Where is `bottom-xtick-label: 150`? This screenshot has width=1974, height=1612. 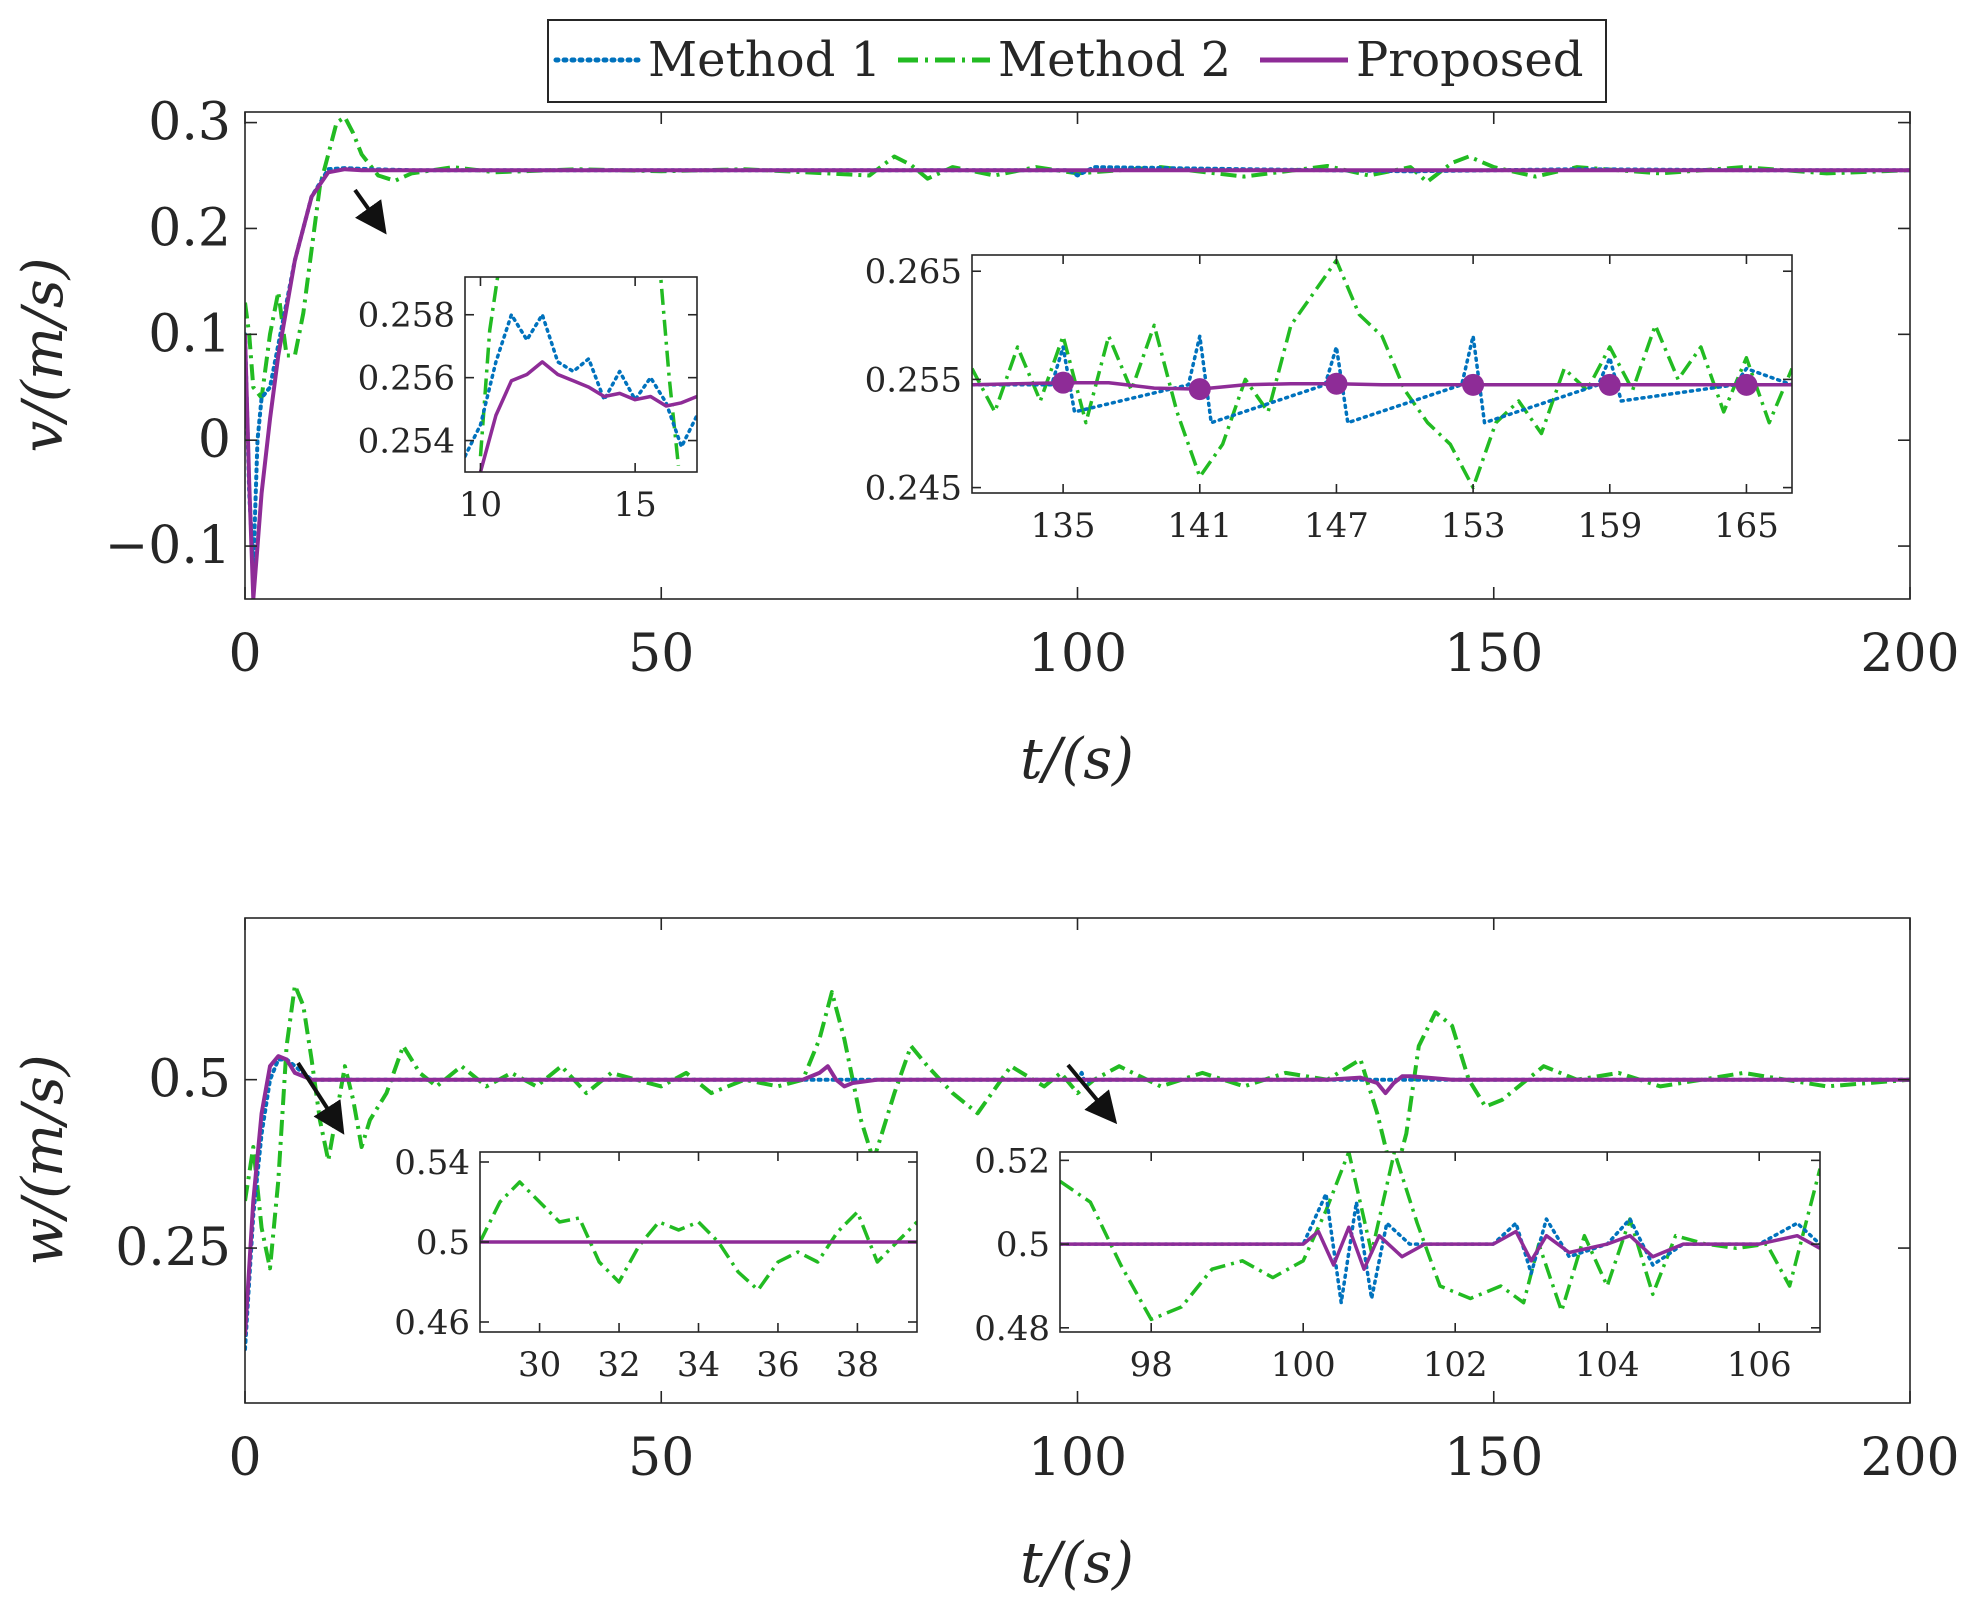 bottom-xtick-label: 150 is located at coordinates (1493, 1458).